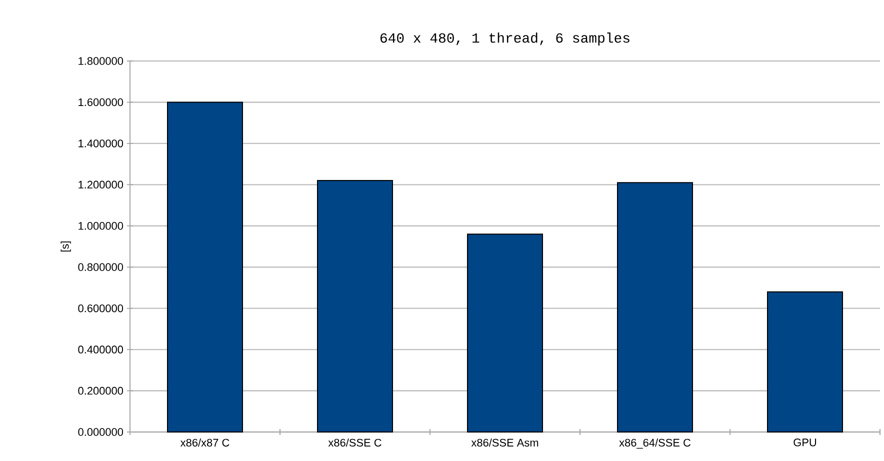 The height and width of the screenshot is (461, 884). Describe the element at coordinates (505, 39) in the screenshot. I see `chart-title: 640 x 480, 1 thread, 6 samples` at that location.